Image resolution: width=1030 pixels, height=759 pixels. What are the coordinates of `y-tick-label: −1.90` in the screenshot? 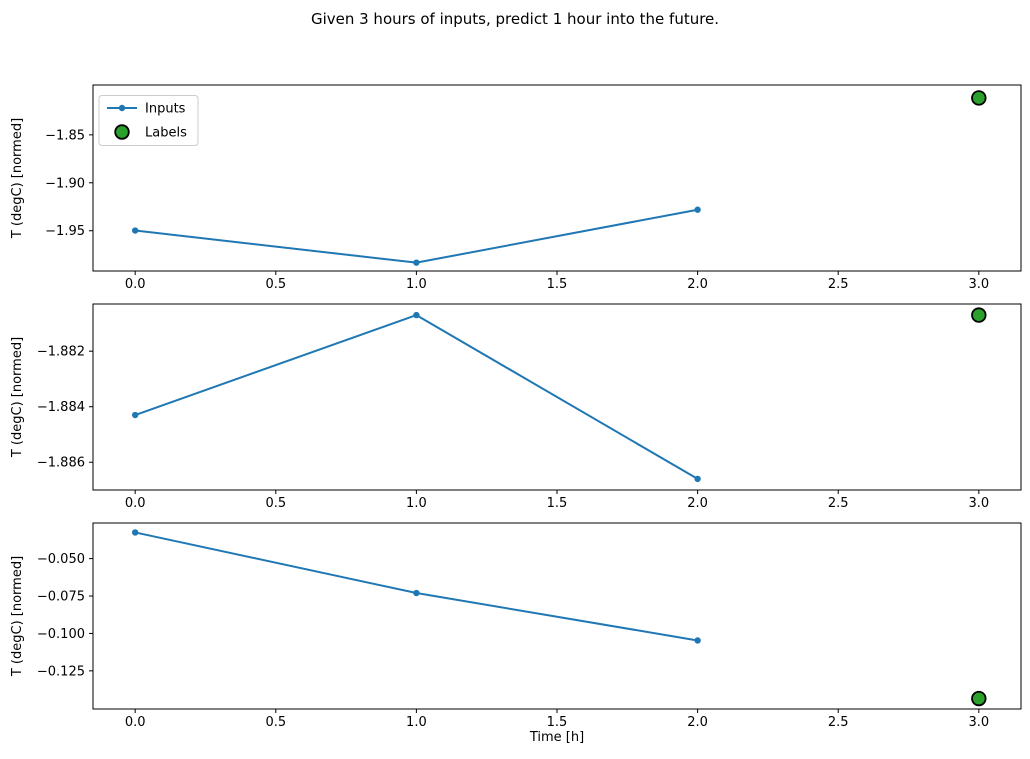 It's located at (65, 183).